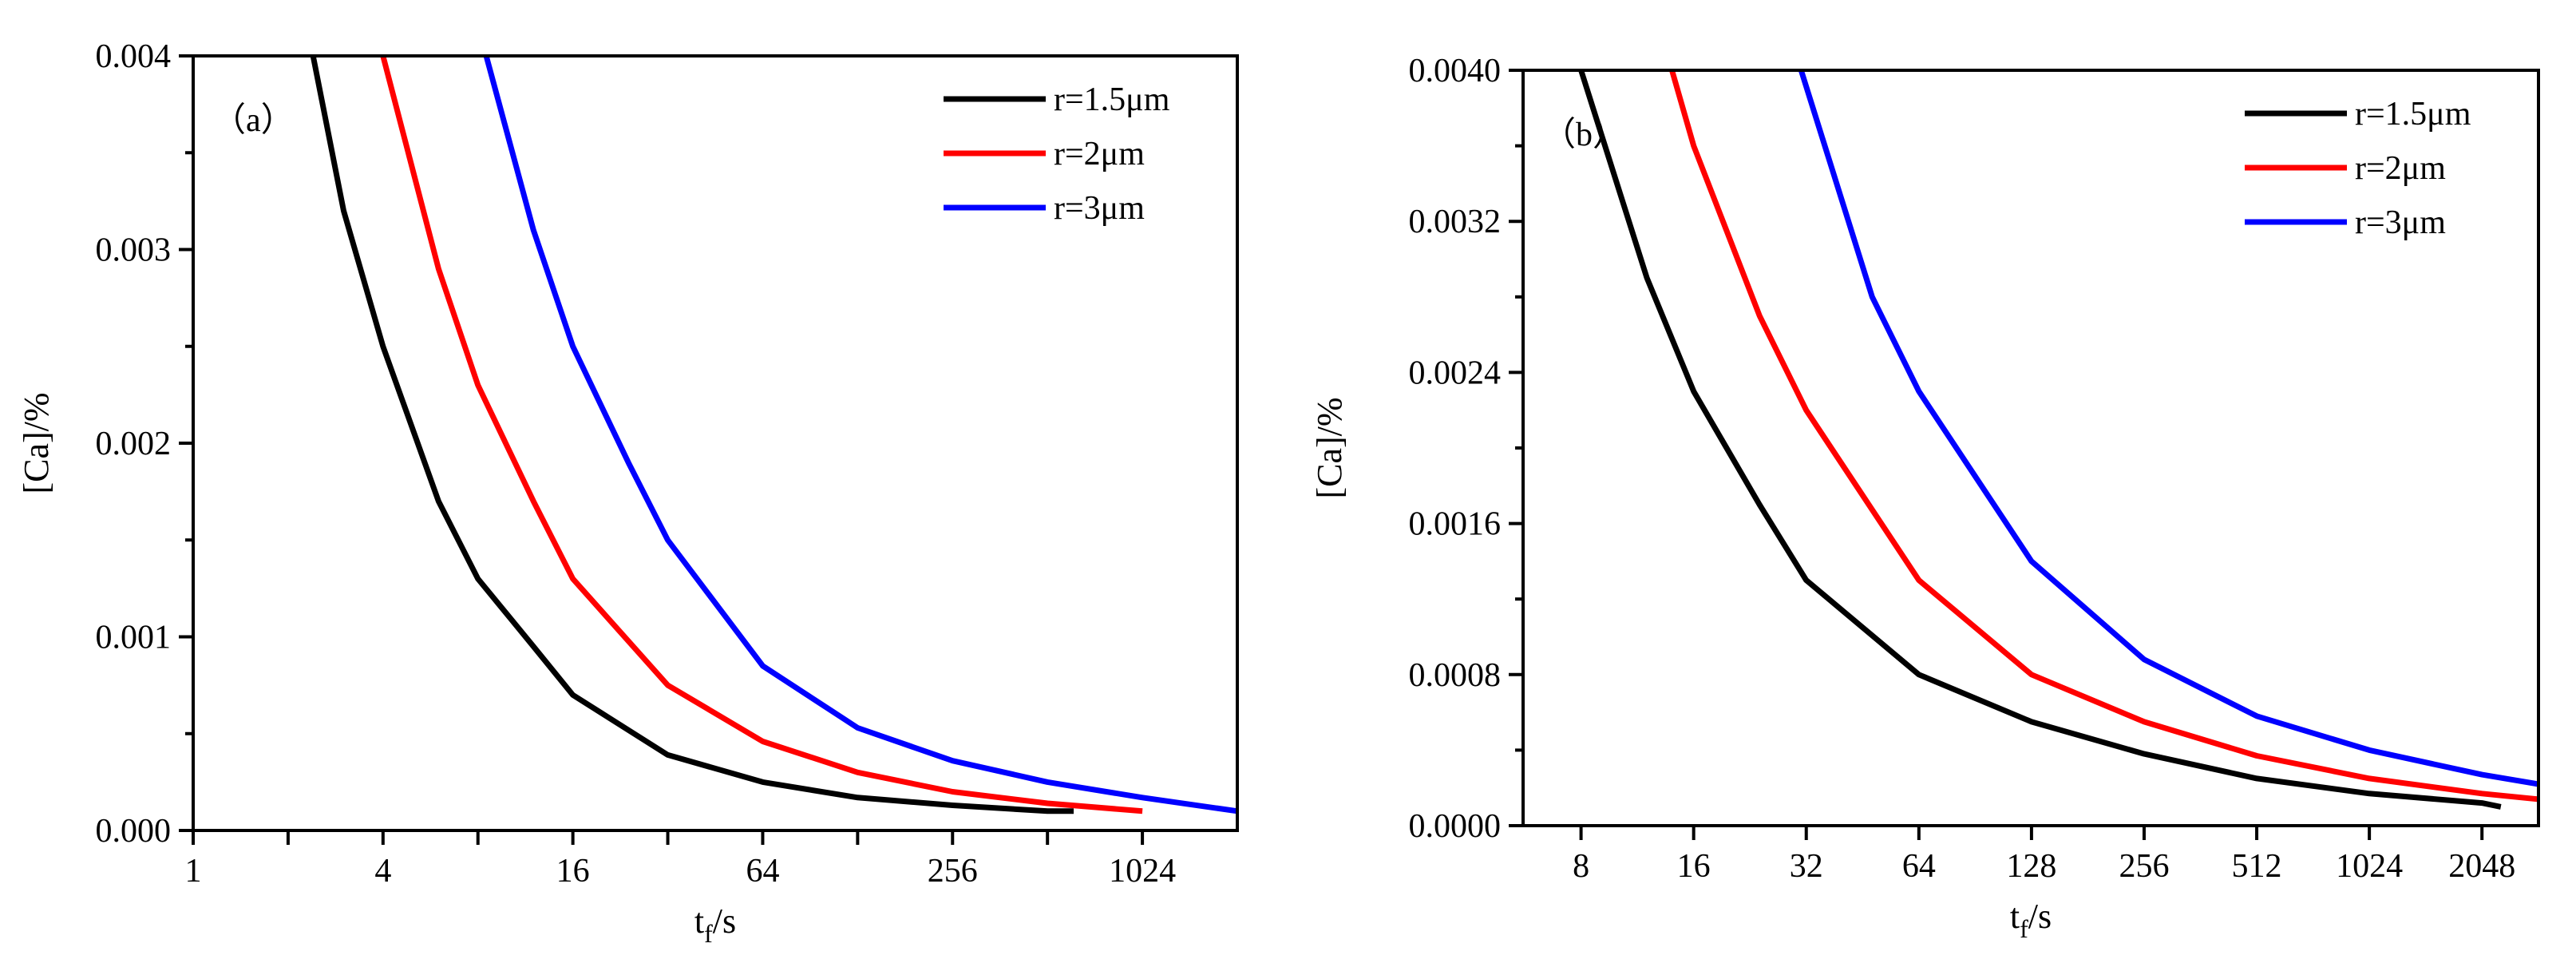  Describe the element at coordinates (254, 120) in the screenshot. I see `panel-label: （a）` at that location.